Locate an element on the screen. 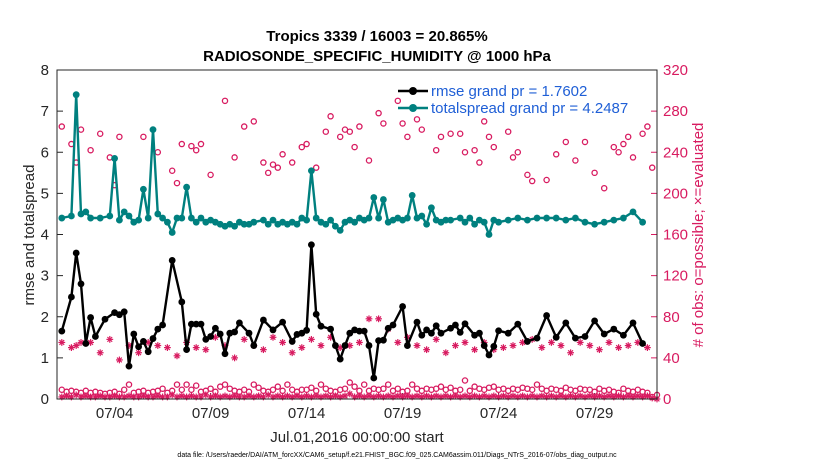 This screenshot has height=470, width=830. y-right-tick-label: 320 is located at coordinates (675, 70).